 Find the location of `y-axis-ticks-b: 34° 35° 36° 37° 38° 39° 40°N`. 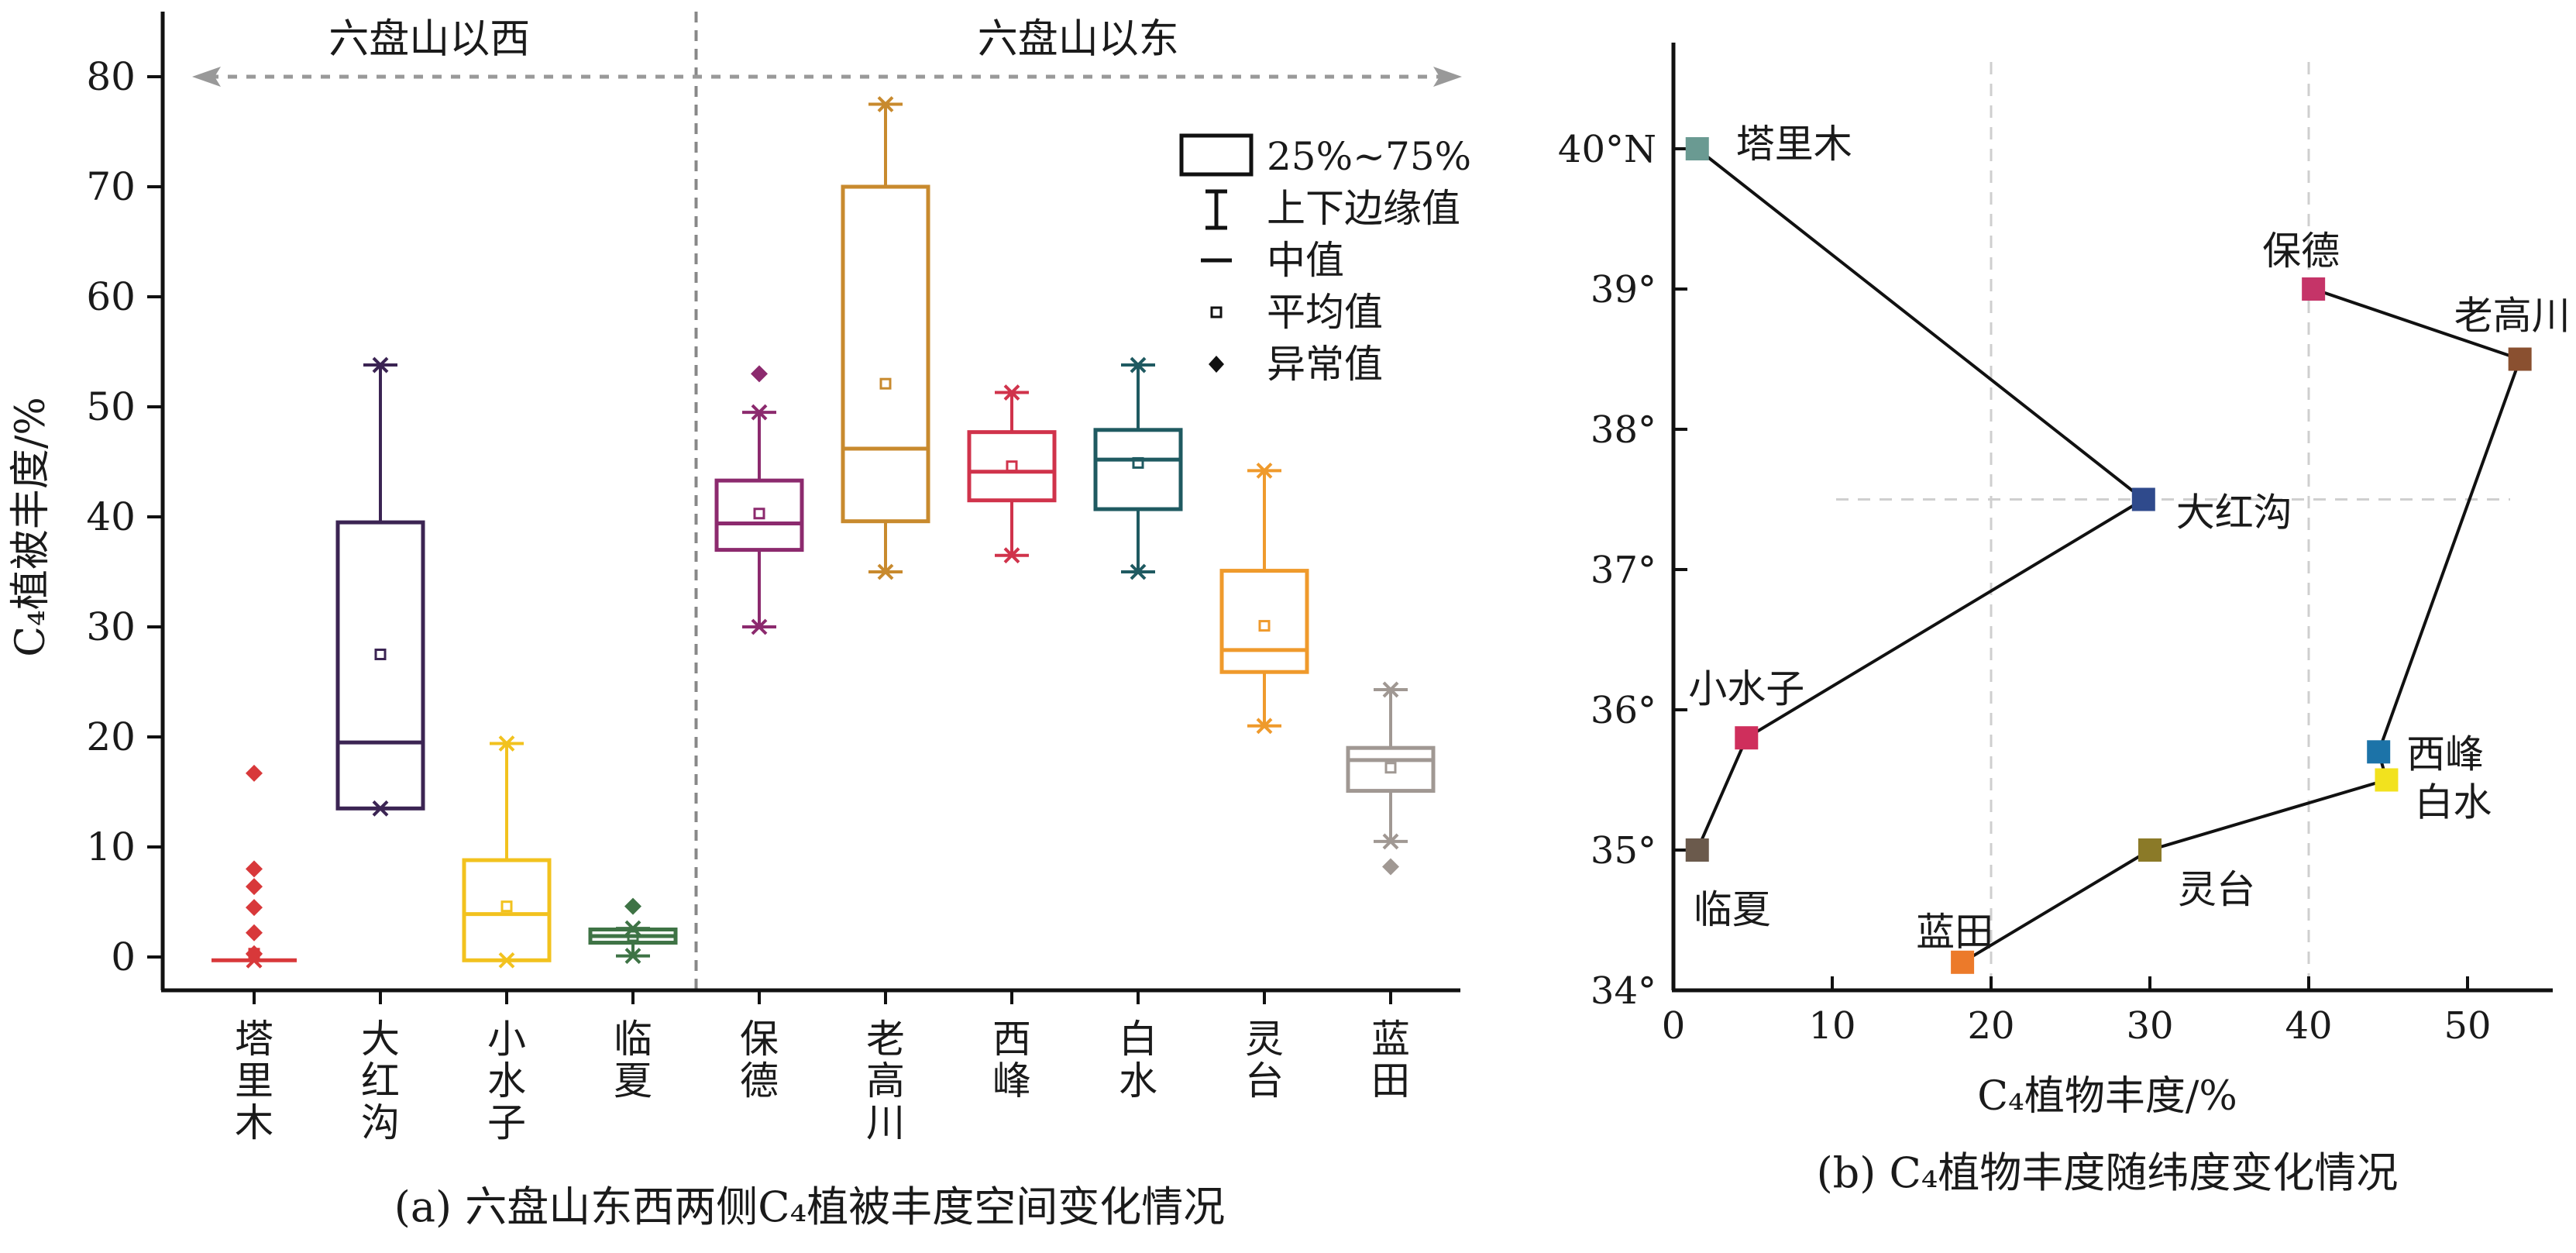

y-axis-ticks-b: 34° 35° 36° 37° 38° 39° 40°N is located at coordinates (1622, 570).